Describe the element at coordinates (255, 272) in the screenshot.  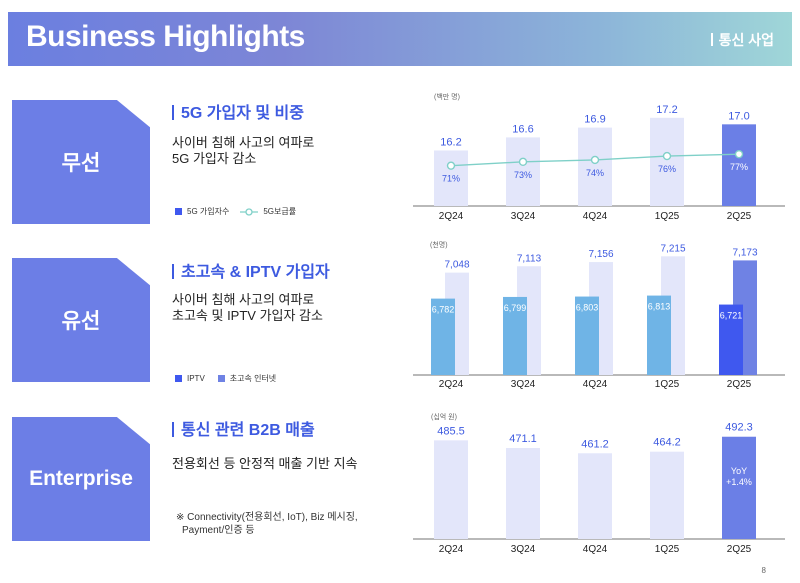
I see `wired-title-text: 초고속 & IPTV 가입자` at that location.